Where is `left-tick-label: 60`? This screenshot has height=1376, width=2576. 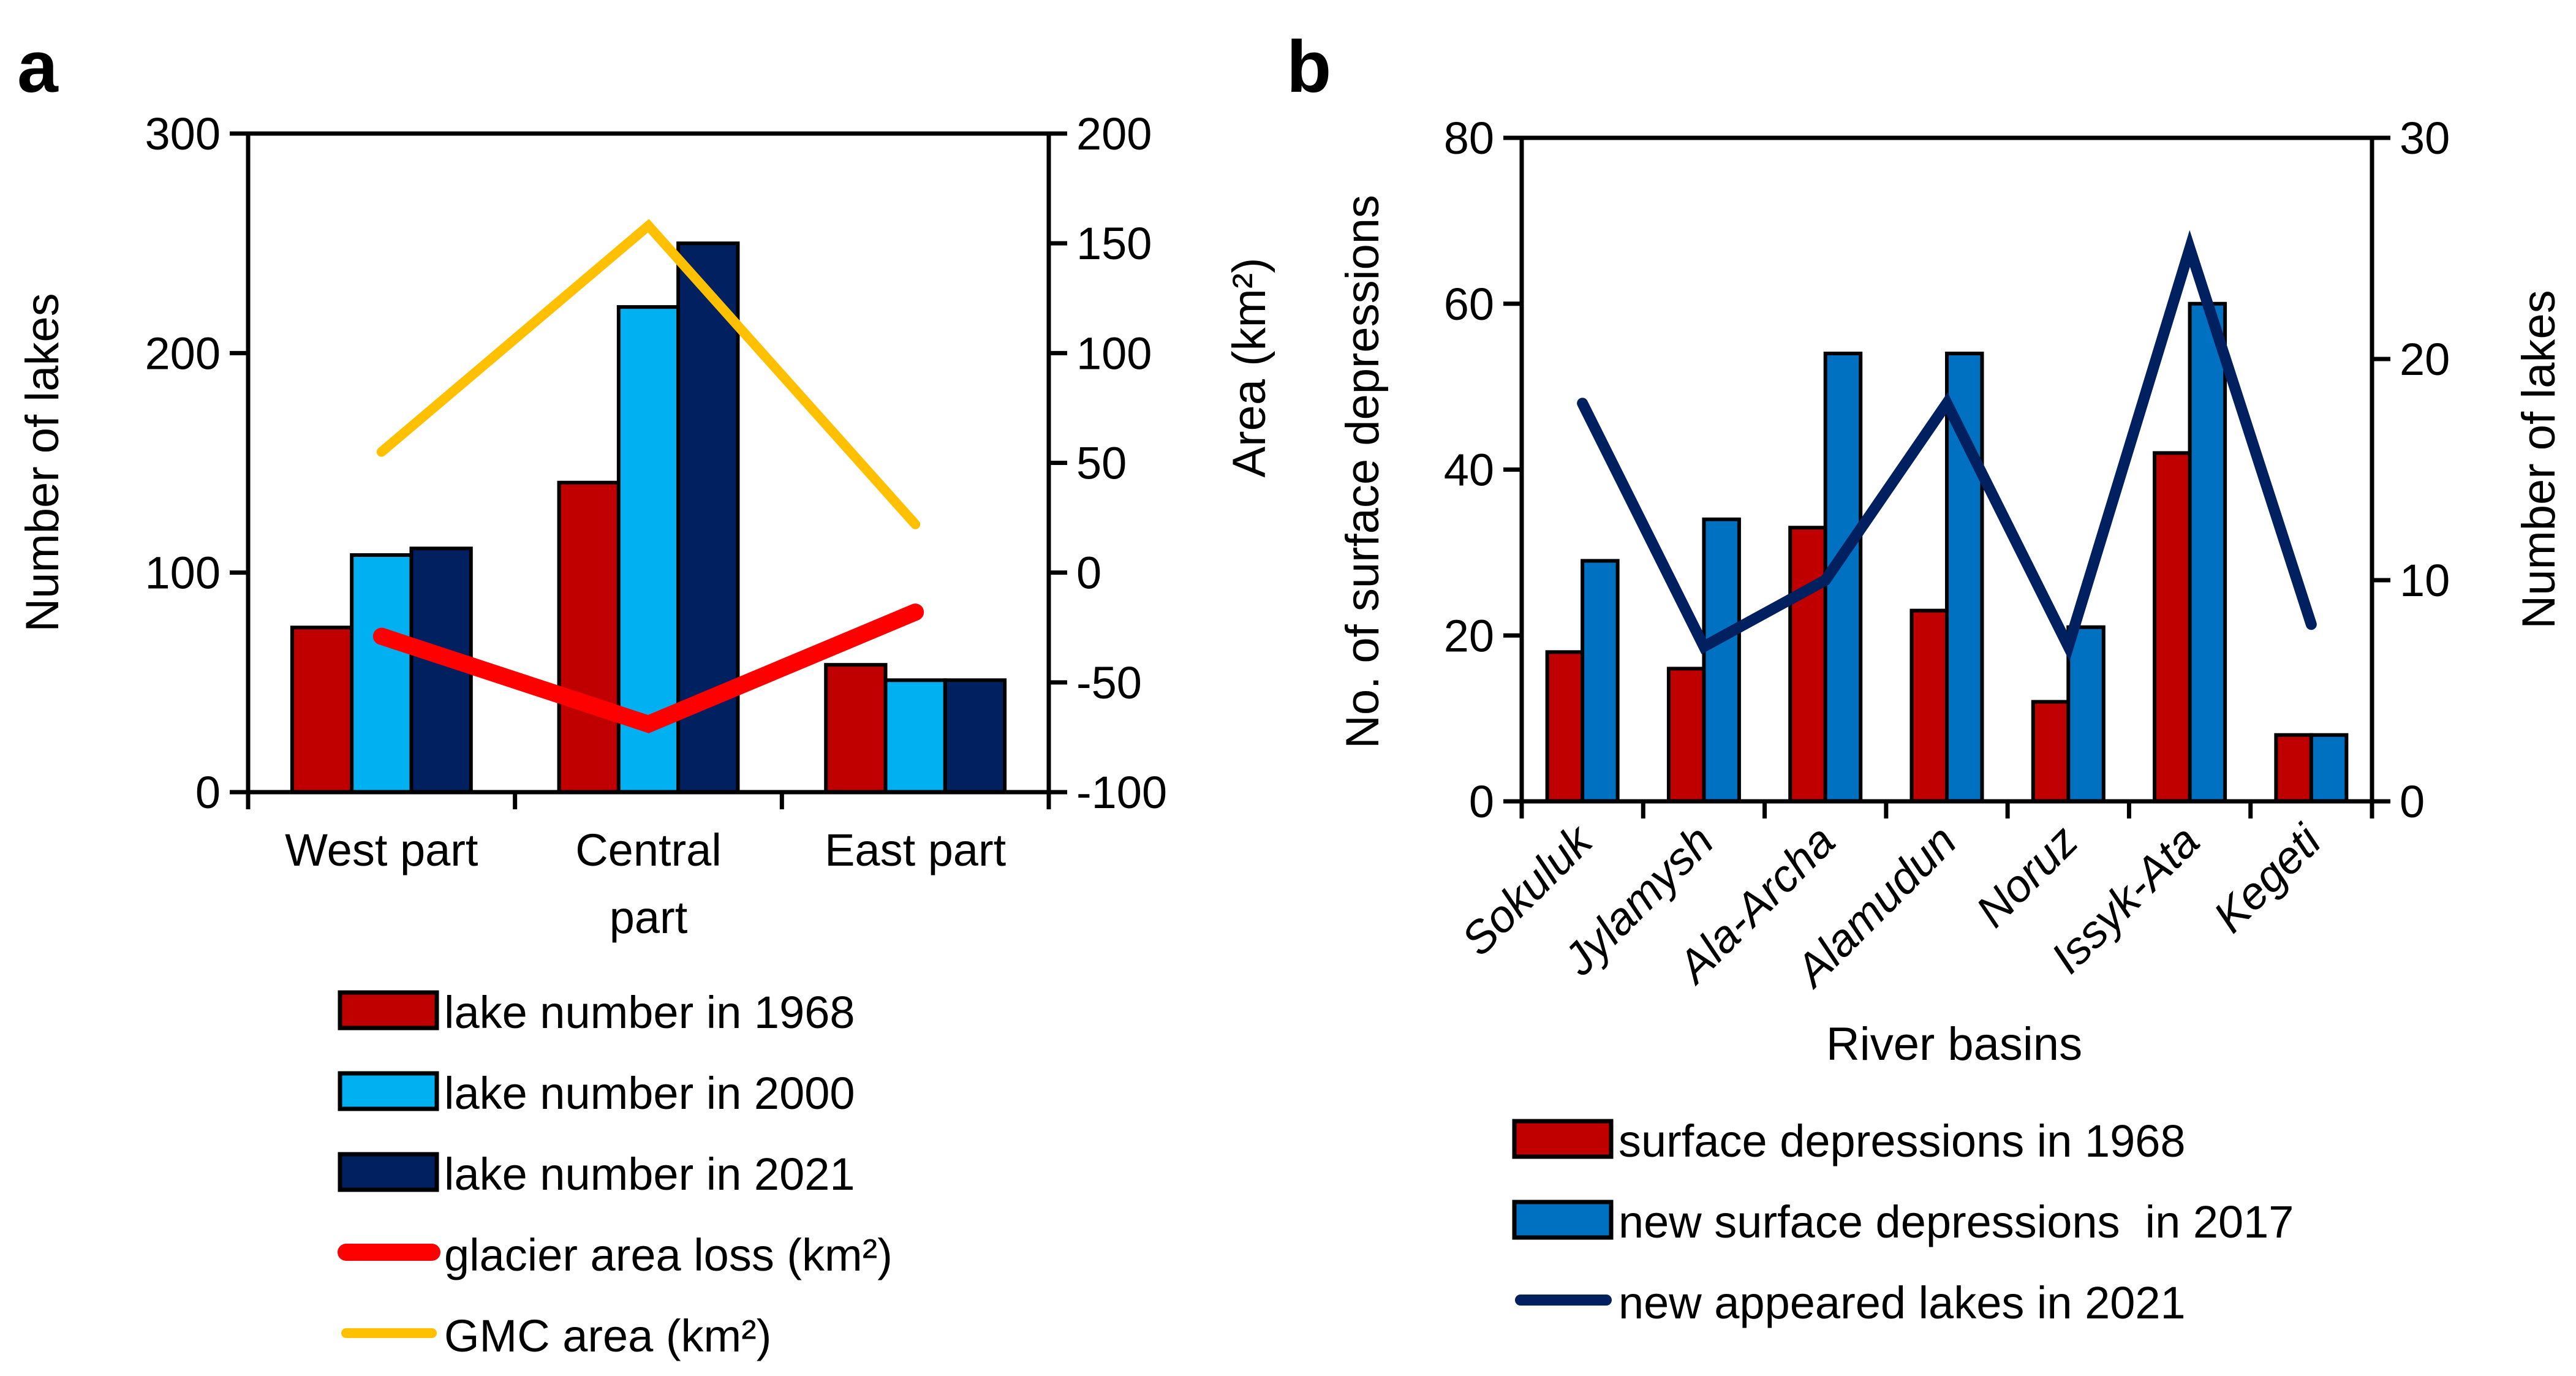 left-tick-label: 60 is located at coordinates (1469, 304).